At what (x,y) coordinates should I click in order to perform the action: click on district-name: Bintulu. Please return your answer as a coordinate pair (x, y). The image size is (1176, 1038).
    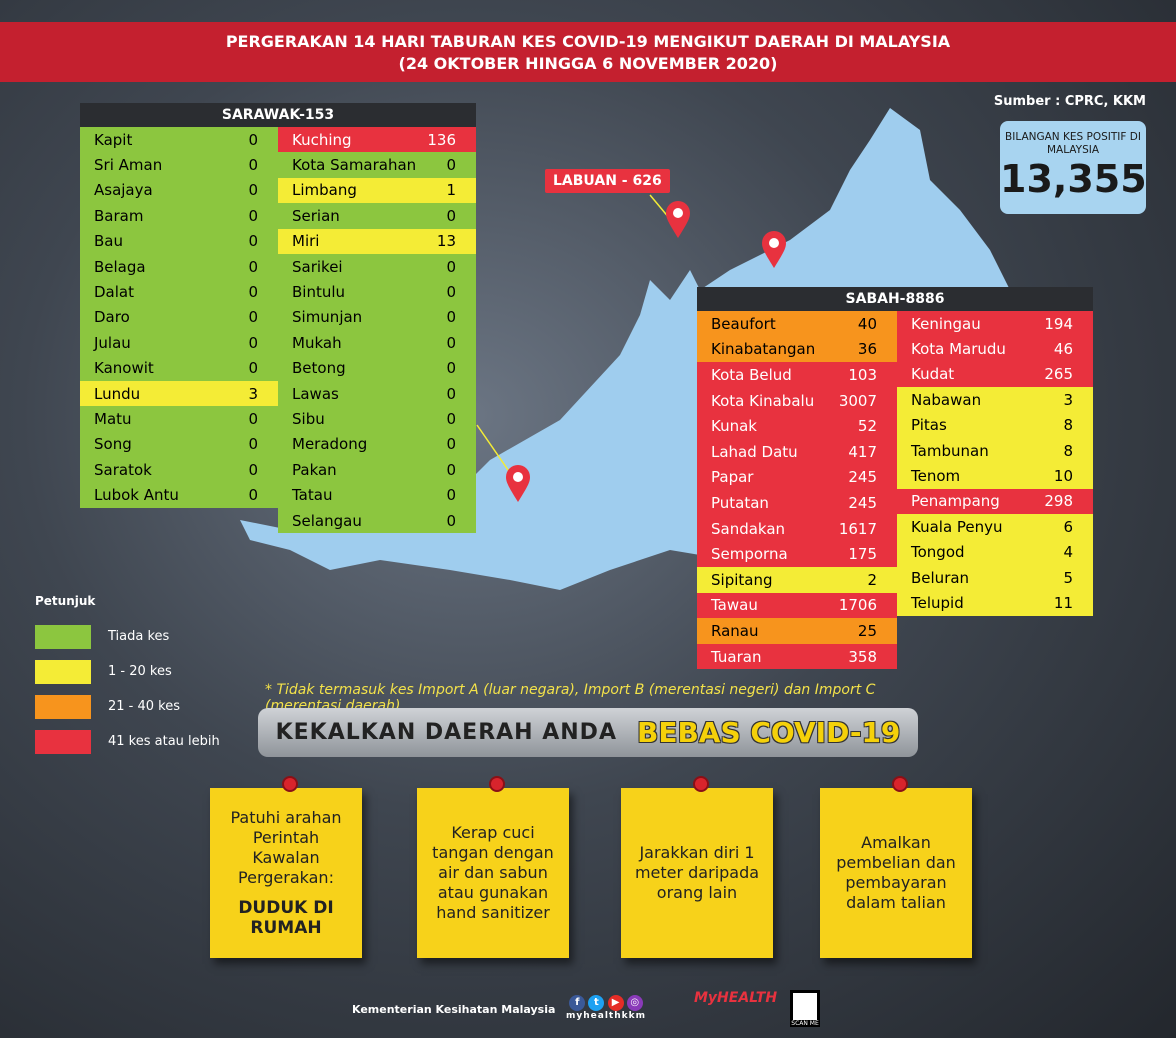
    Looking at the image, I should click on (319, 292).